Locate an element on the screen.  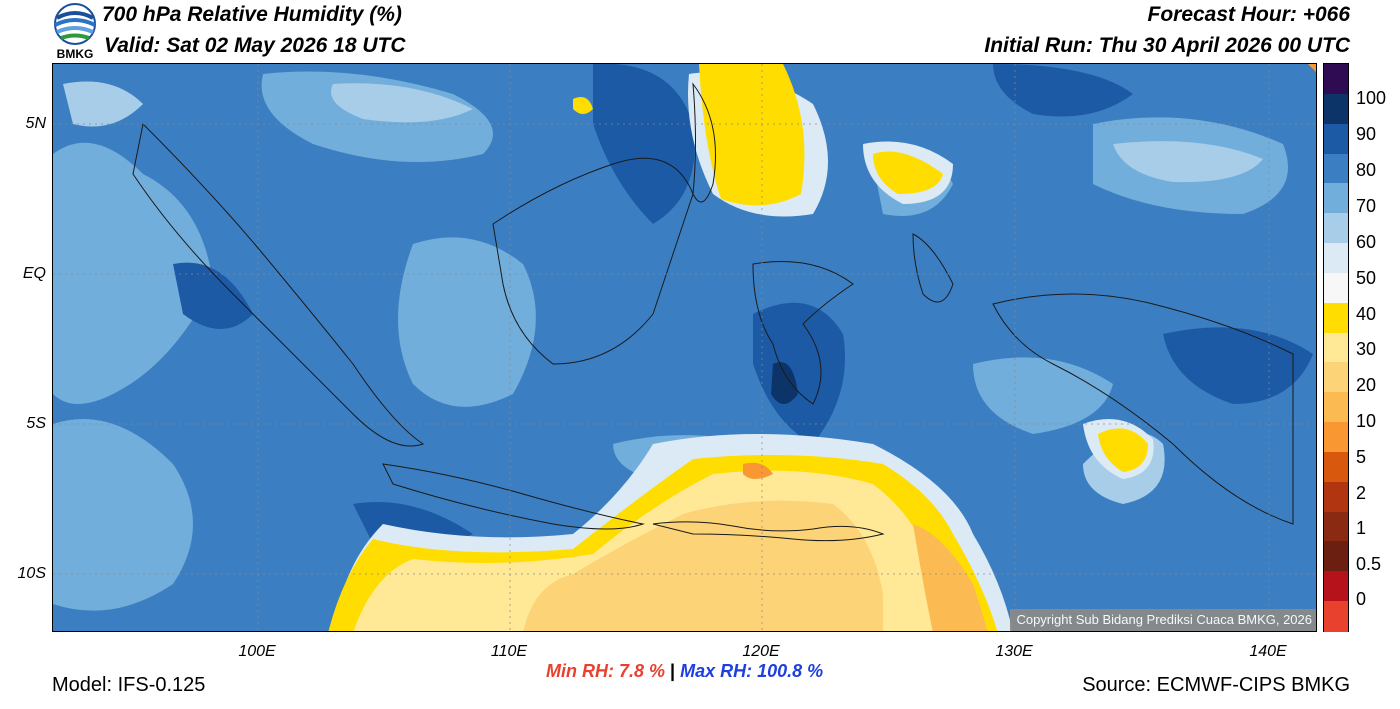
colorbar-label: 5 is located at coordinates (1361, 457).